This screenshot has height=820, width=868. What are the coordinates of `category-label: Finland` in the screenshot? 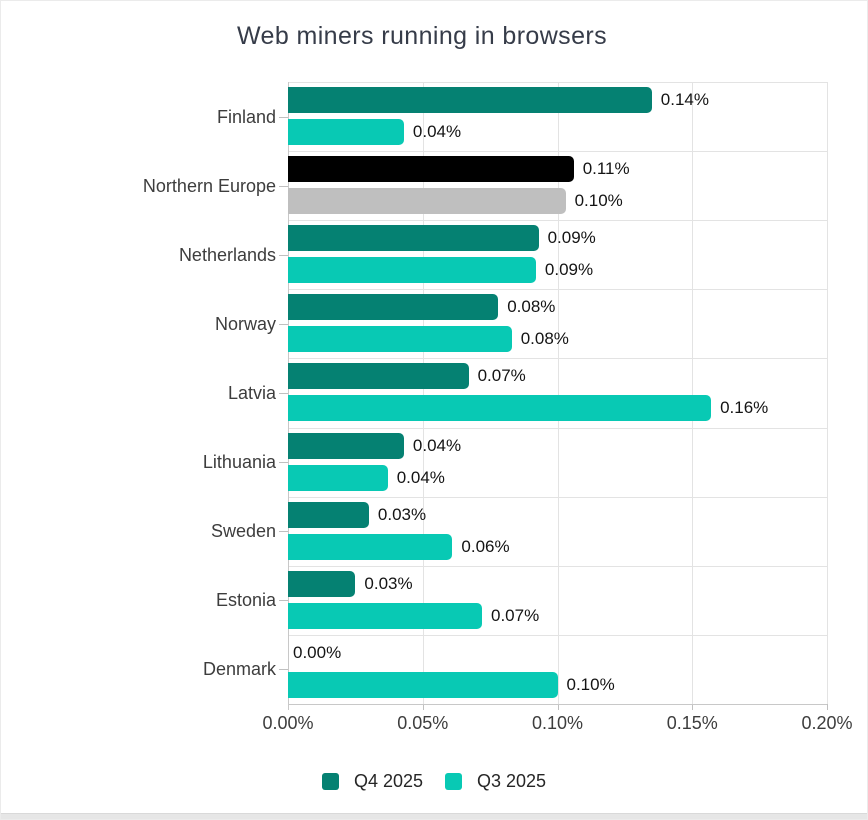 It's located at (246, 116).